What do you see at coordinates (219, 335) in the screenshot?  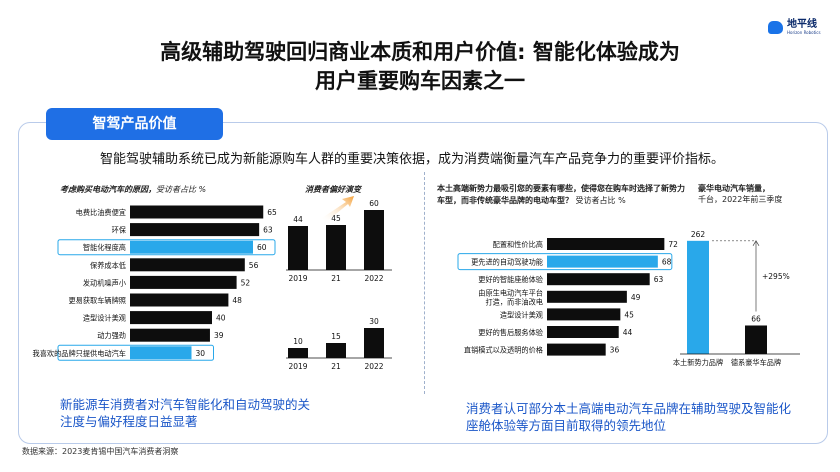 I see `value-label: 39` at bounding box center [219, 335].